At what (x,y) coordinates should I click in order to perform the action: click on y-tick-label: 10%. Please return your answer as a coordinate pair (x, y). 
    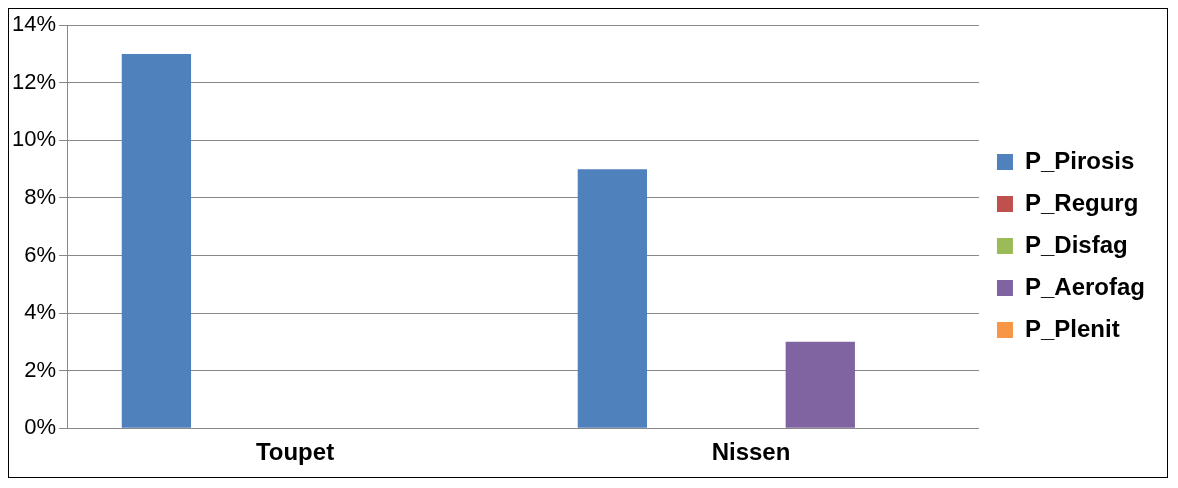
    Looking at the image, I should click on (34, 139).